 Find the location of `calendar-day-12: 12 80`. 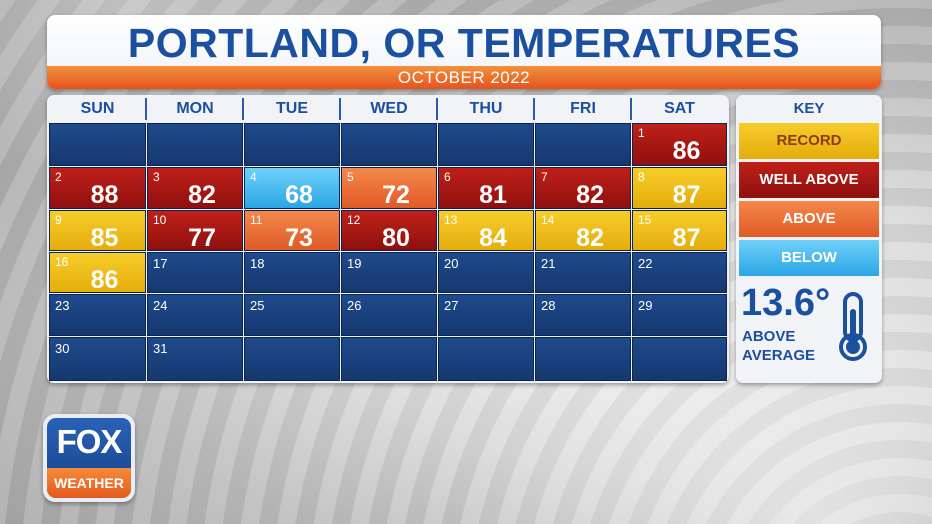

calendar-day-12: 12 80 is located at coordinates (389, 231).